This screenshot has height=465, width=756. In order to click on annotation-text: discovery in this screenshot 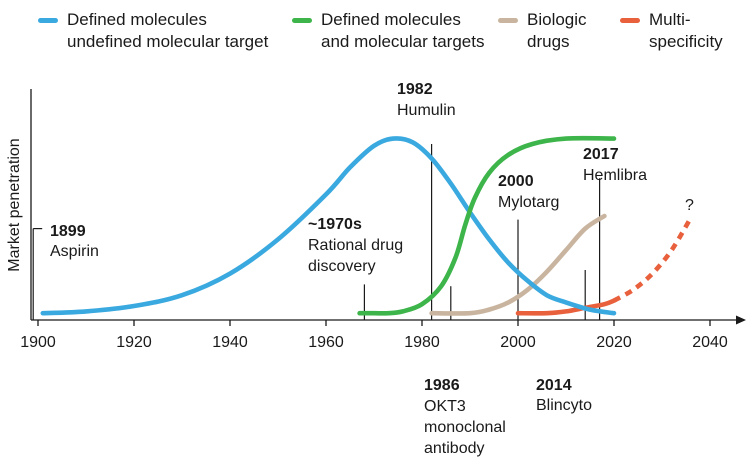, I will do `click(342, 266)`.